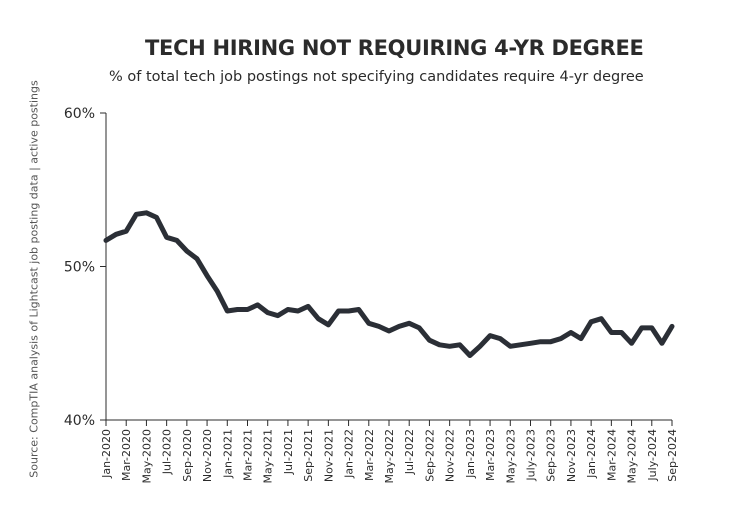  I want to click on x-tick-label: Jan-2021, so click(227, 454).